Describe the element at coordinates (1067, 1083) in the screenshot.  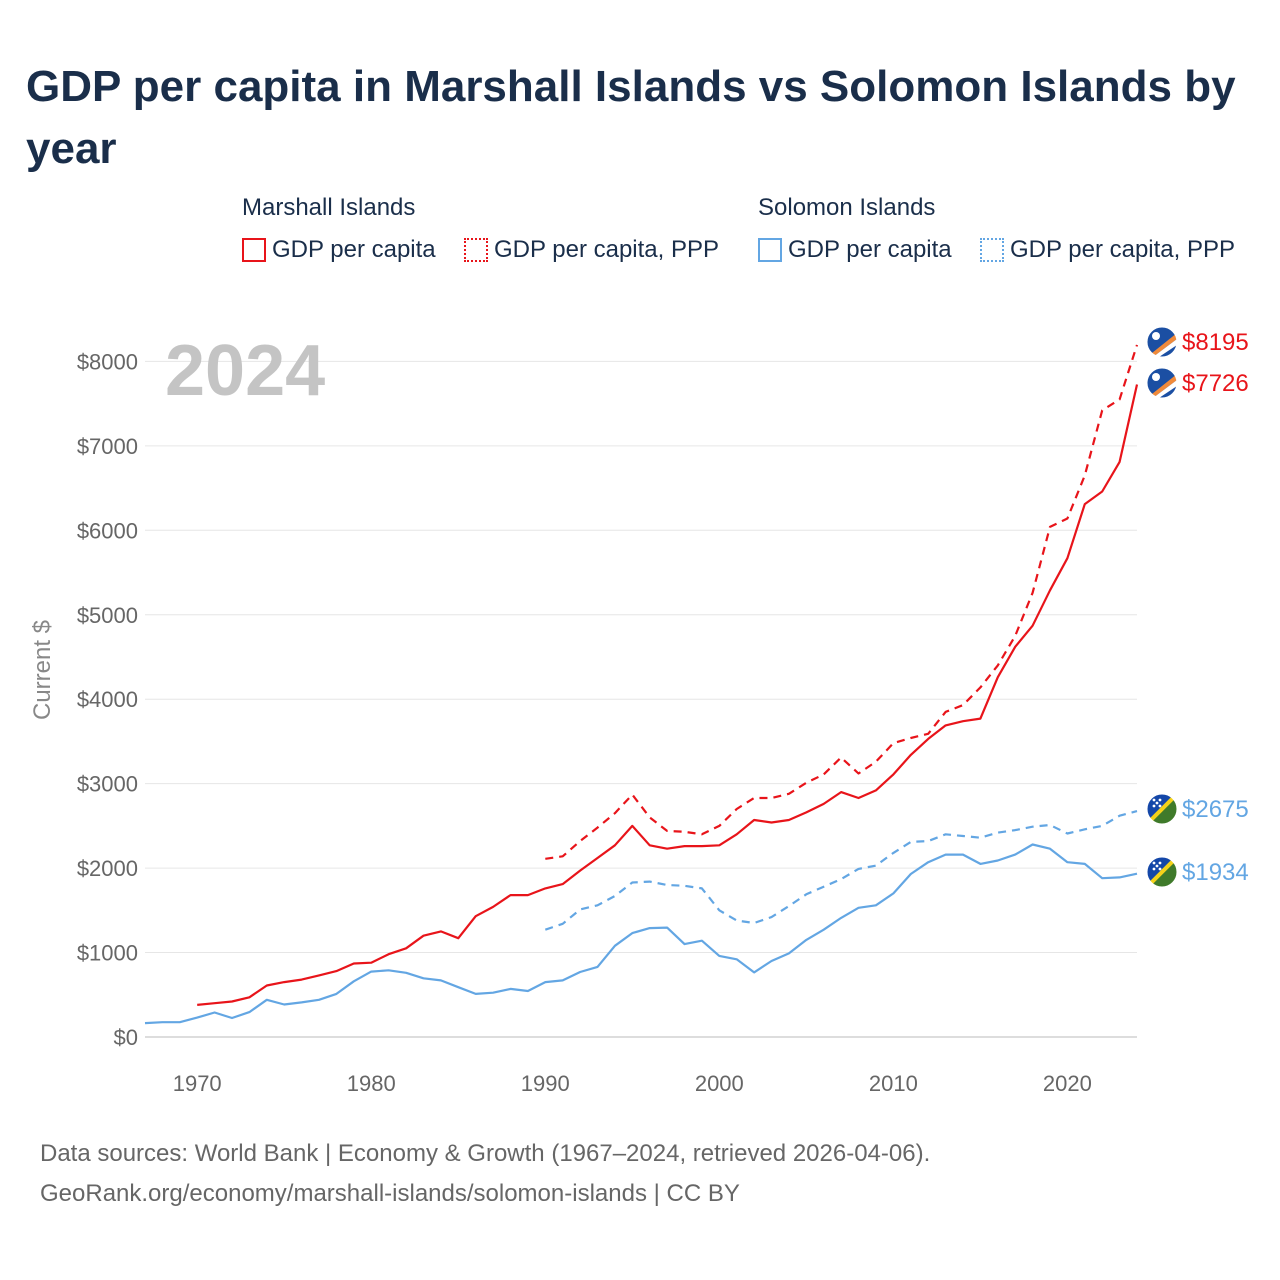
I see `x-tick-label: 2020` at that location.